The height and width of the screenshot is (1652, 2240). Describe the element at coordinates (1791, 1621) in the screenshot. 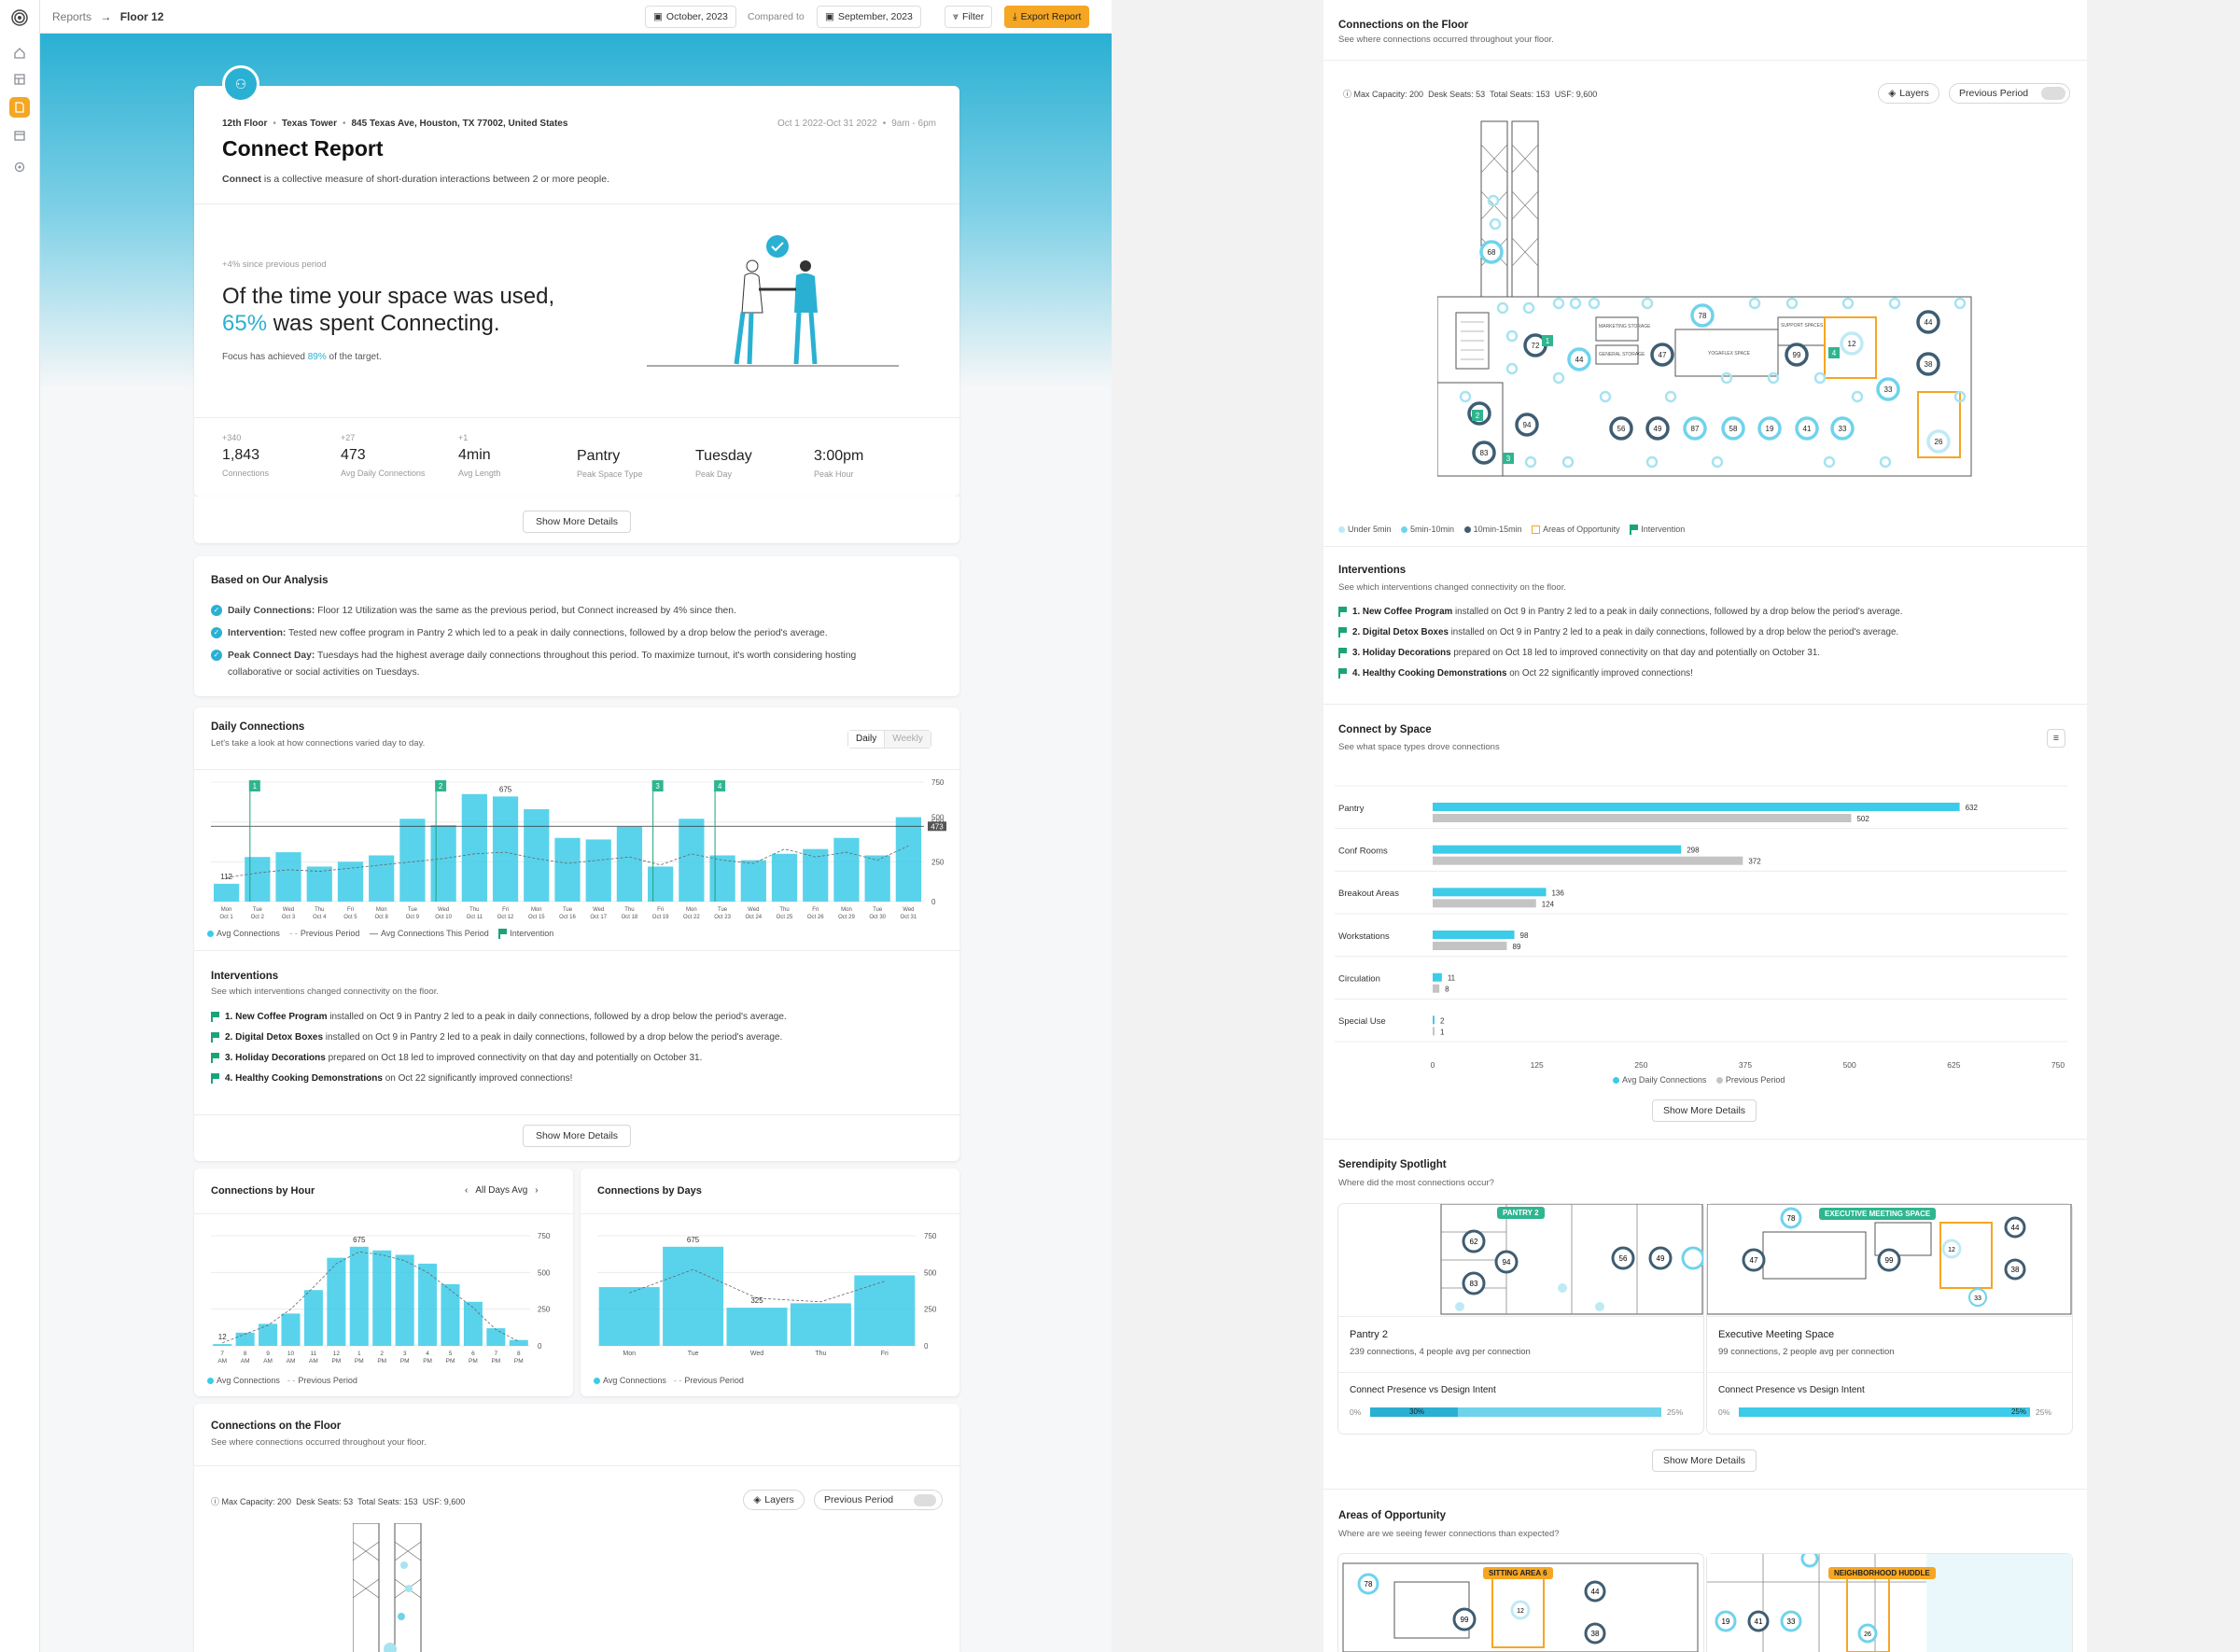

I see `svg-text: 33` at that location.